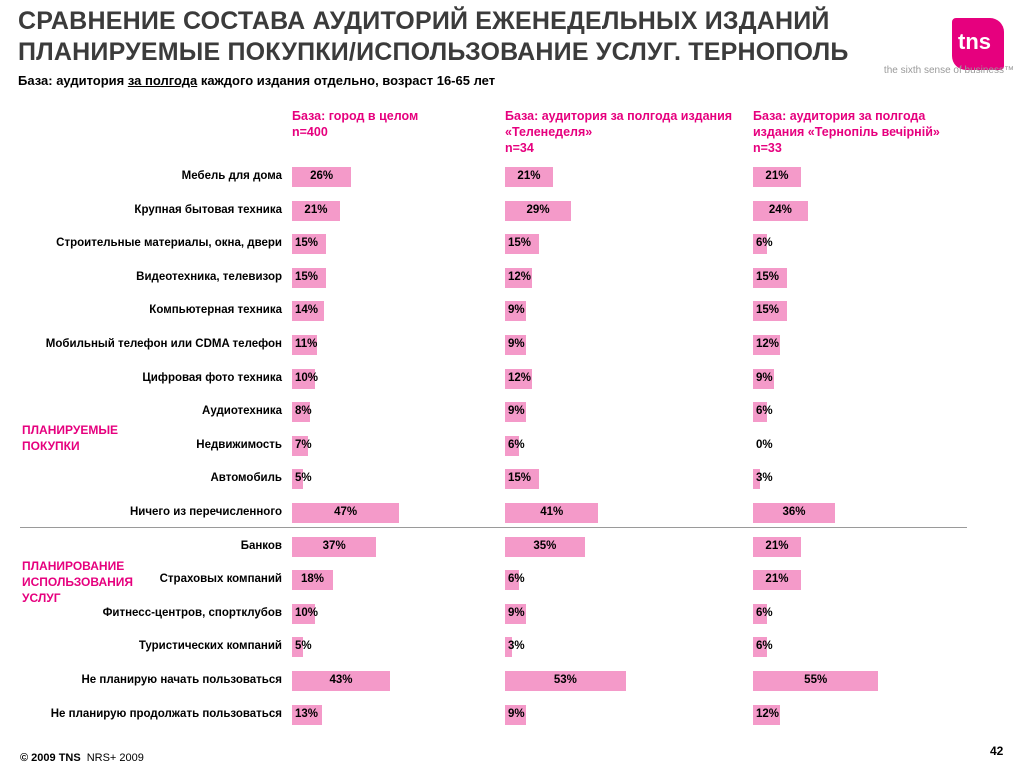  What do you see at coordinates (162, 80) in the screenshot?
I see `base-underlined: за полгода` at bounding box center [162, 80].